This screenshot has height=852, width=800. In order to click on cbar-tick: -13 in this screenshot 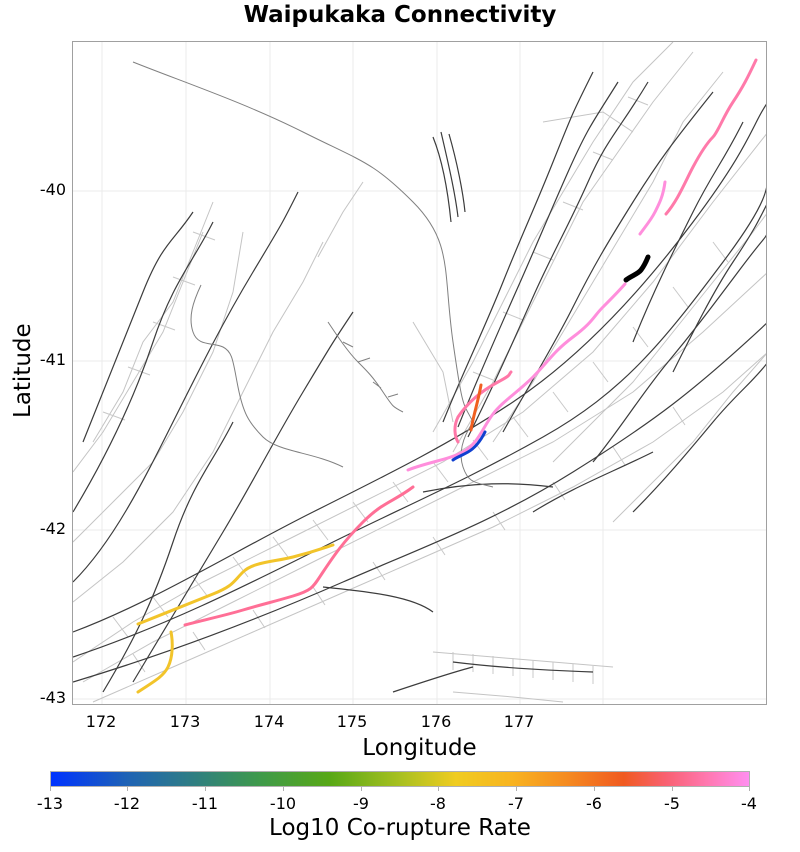, I will do `click(50, 803)`.